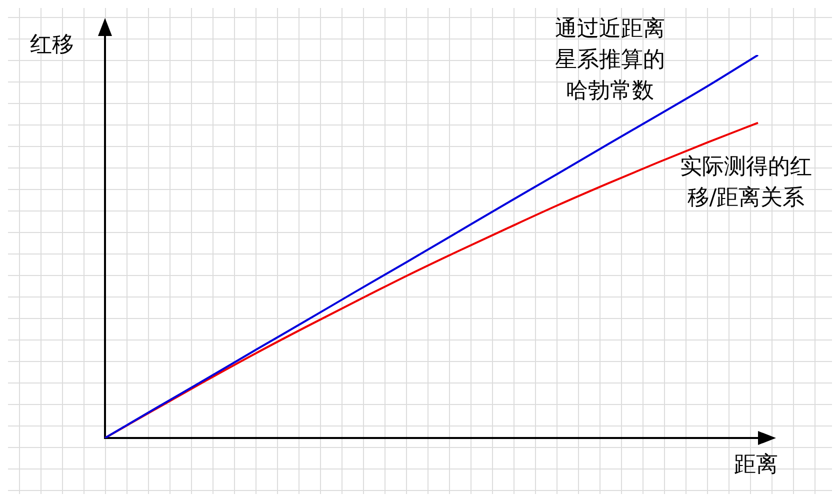 This screenshot has height=502, width=840. Describe the element at coordinates (756, 465) in the screenshot. I see `x-axis-title: 距离` at that location.